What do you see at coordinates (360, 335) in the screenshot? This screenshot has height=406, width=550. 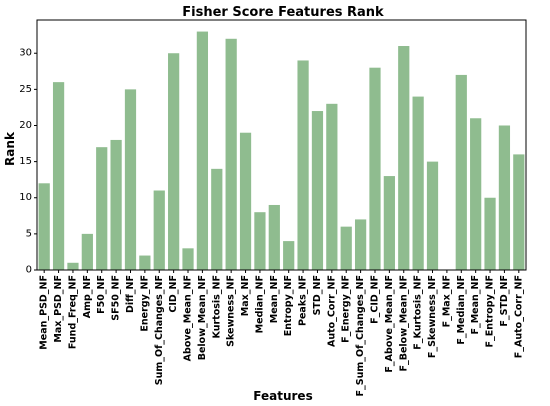 I see `x-tick-label: F_Sum_Of_Changes_NF` at bounding box center [360, 335].